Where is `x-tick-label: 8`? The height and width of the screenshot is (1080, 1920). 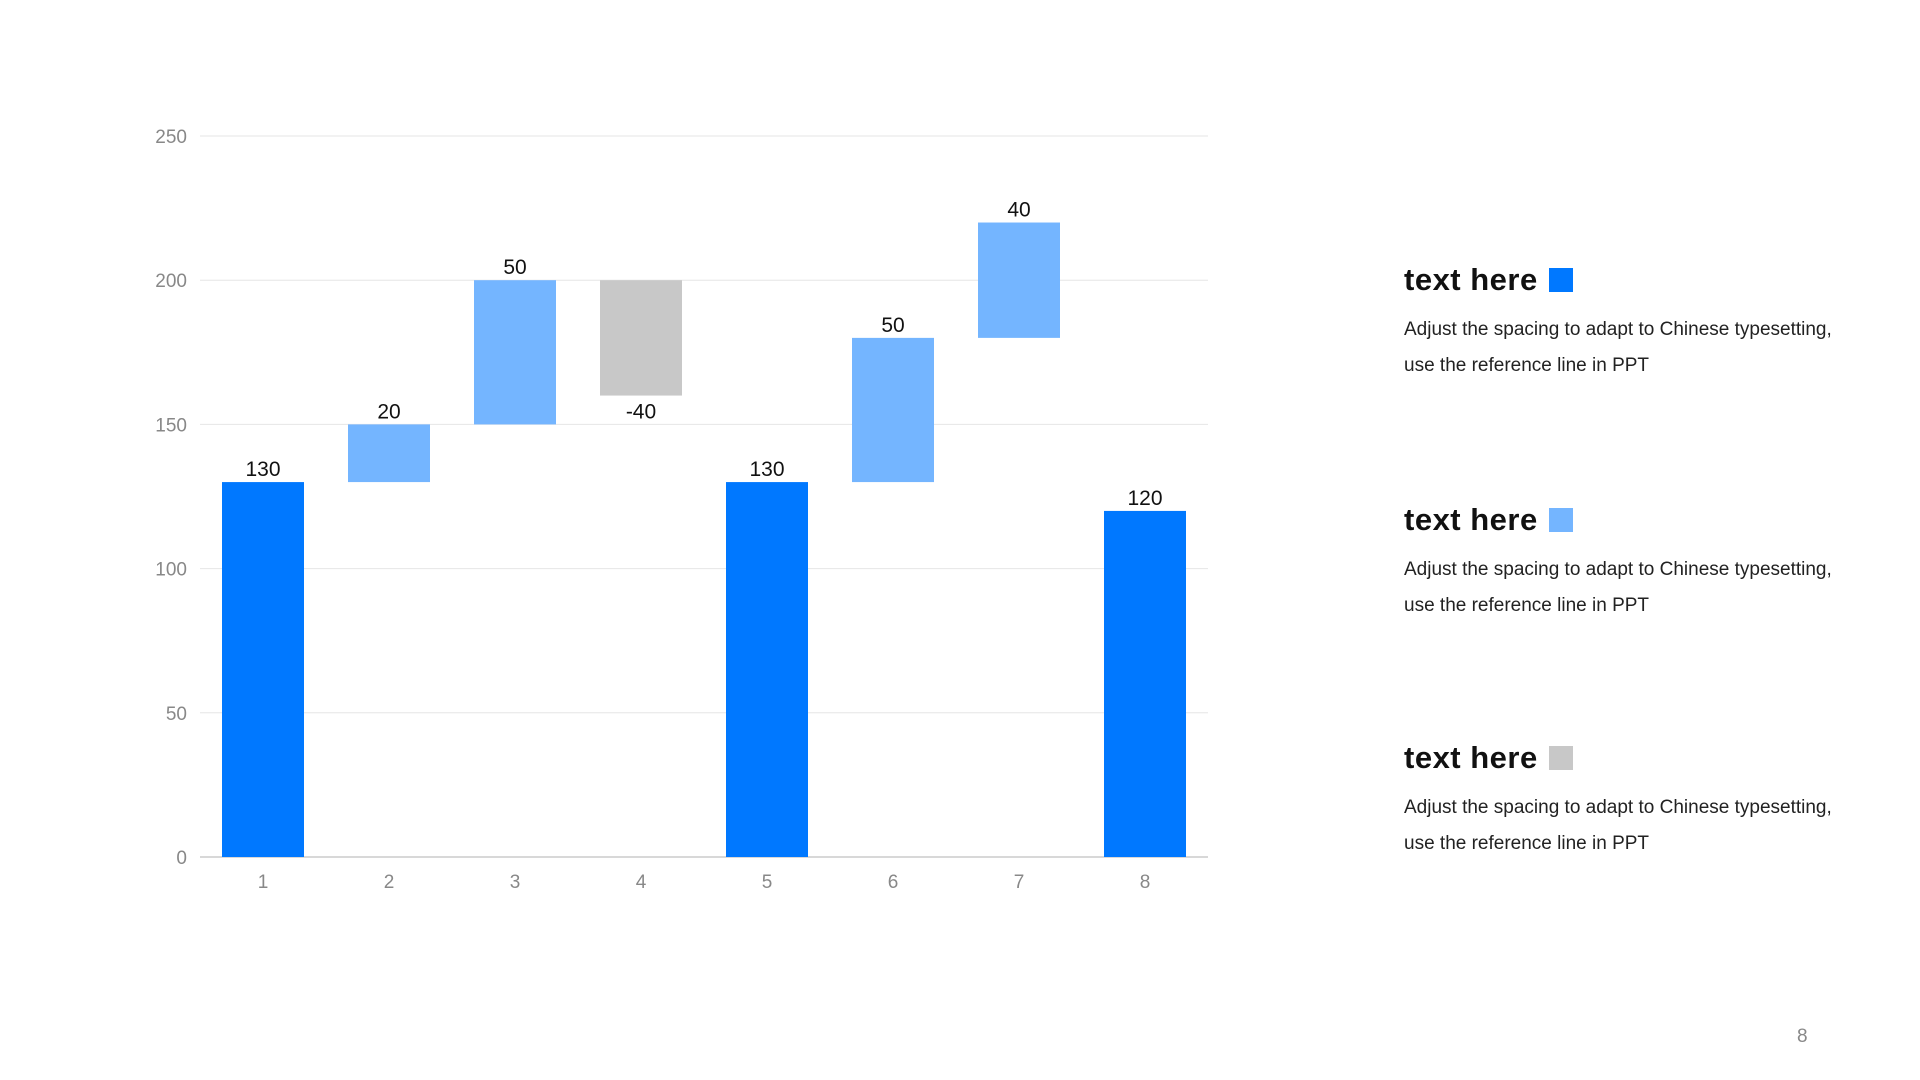
x-tick-label: 8 is located at coordinates (1145, 882).